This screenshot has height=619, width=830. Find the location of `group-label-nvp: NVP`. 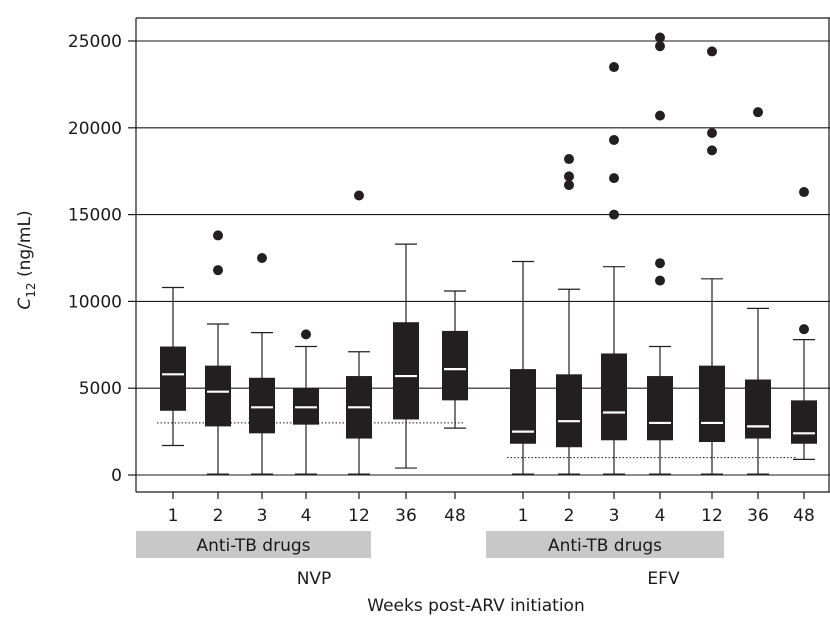

group-label-nvp: NVP is located at coordinates (314, 579).